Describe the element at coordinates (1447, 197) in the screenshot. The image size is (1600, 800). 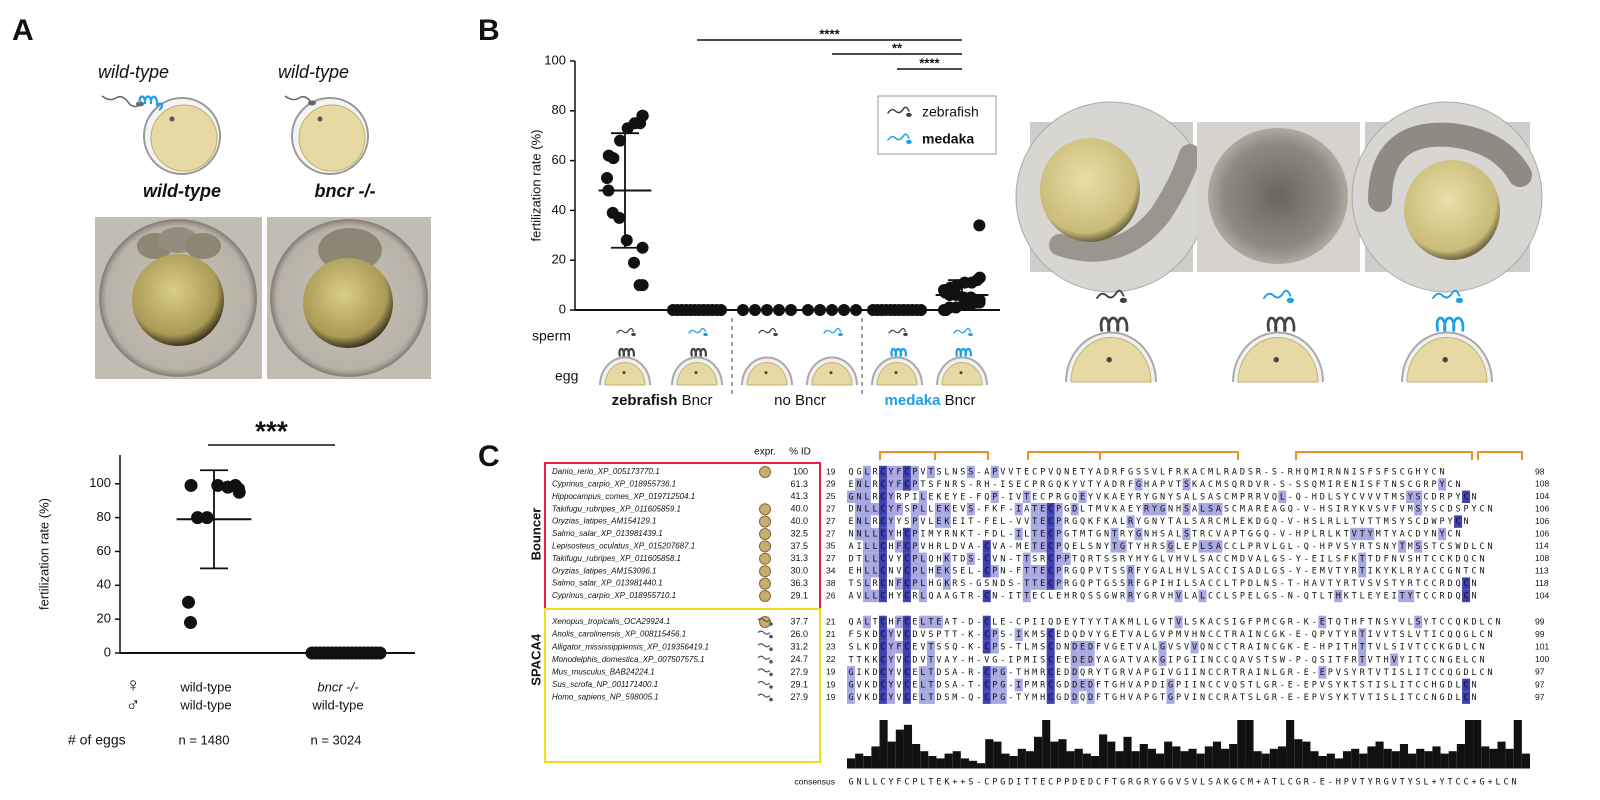
I see `embryo-photo` at that location.